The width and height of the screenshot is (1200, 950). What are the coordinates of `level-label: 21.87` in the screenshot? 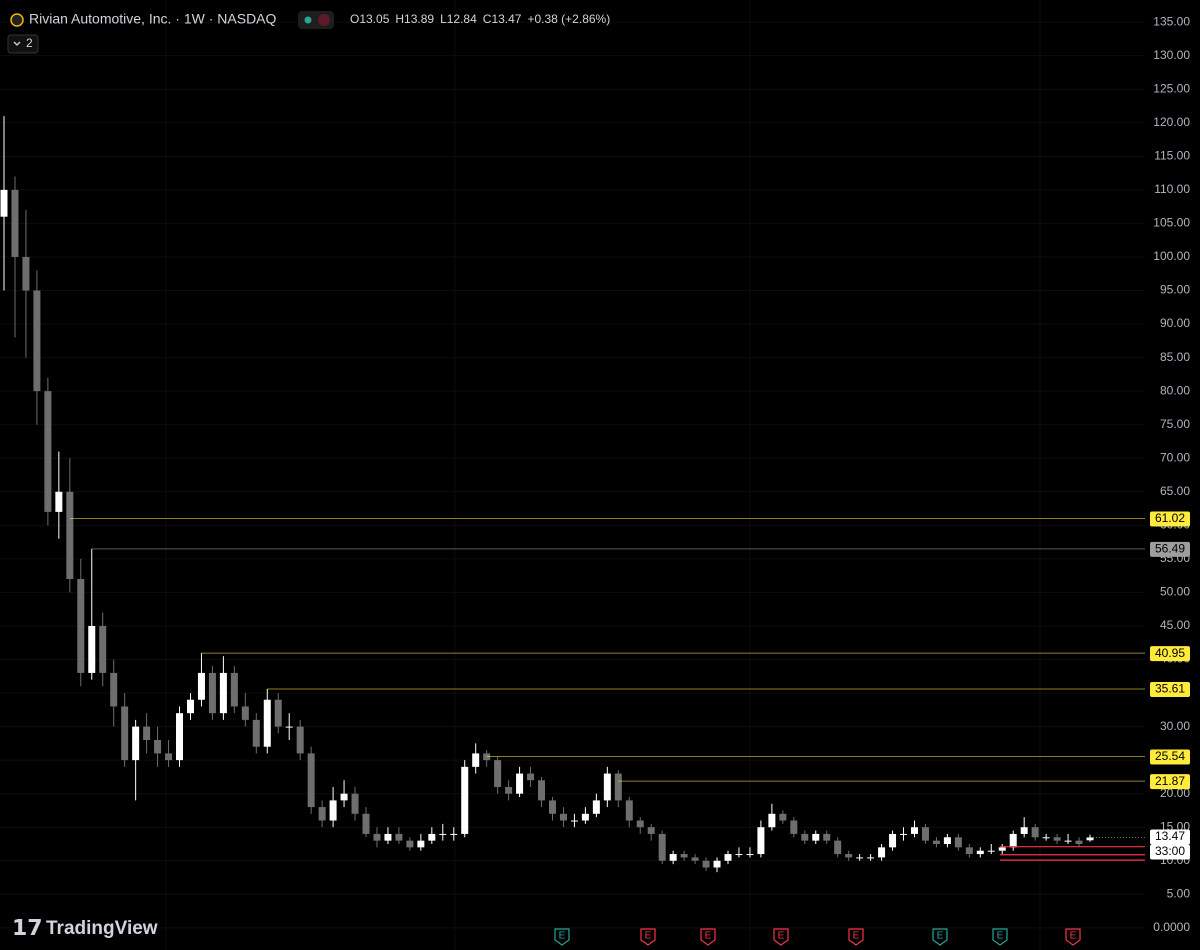 It's located at (1170, 781).